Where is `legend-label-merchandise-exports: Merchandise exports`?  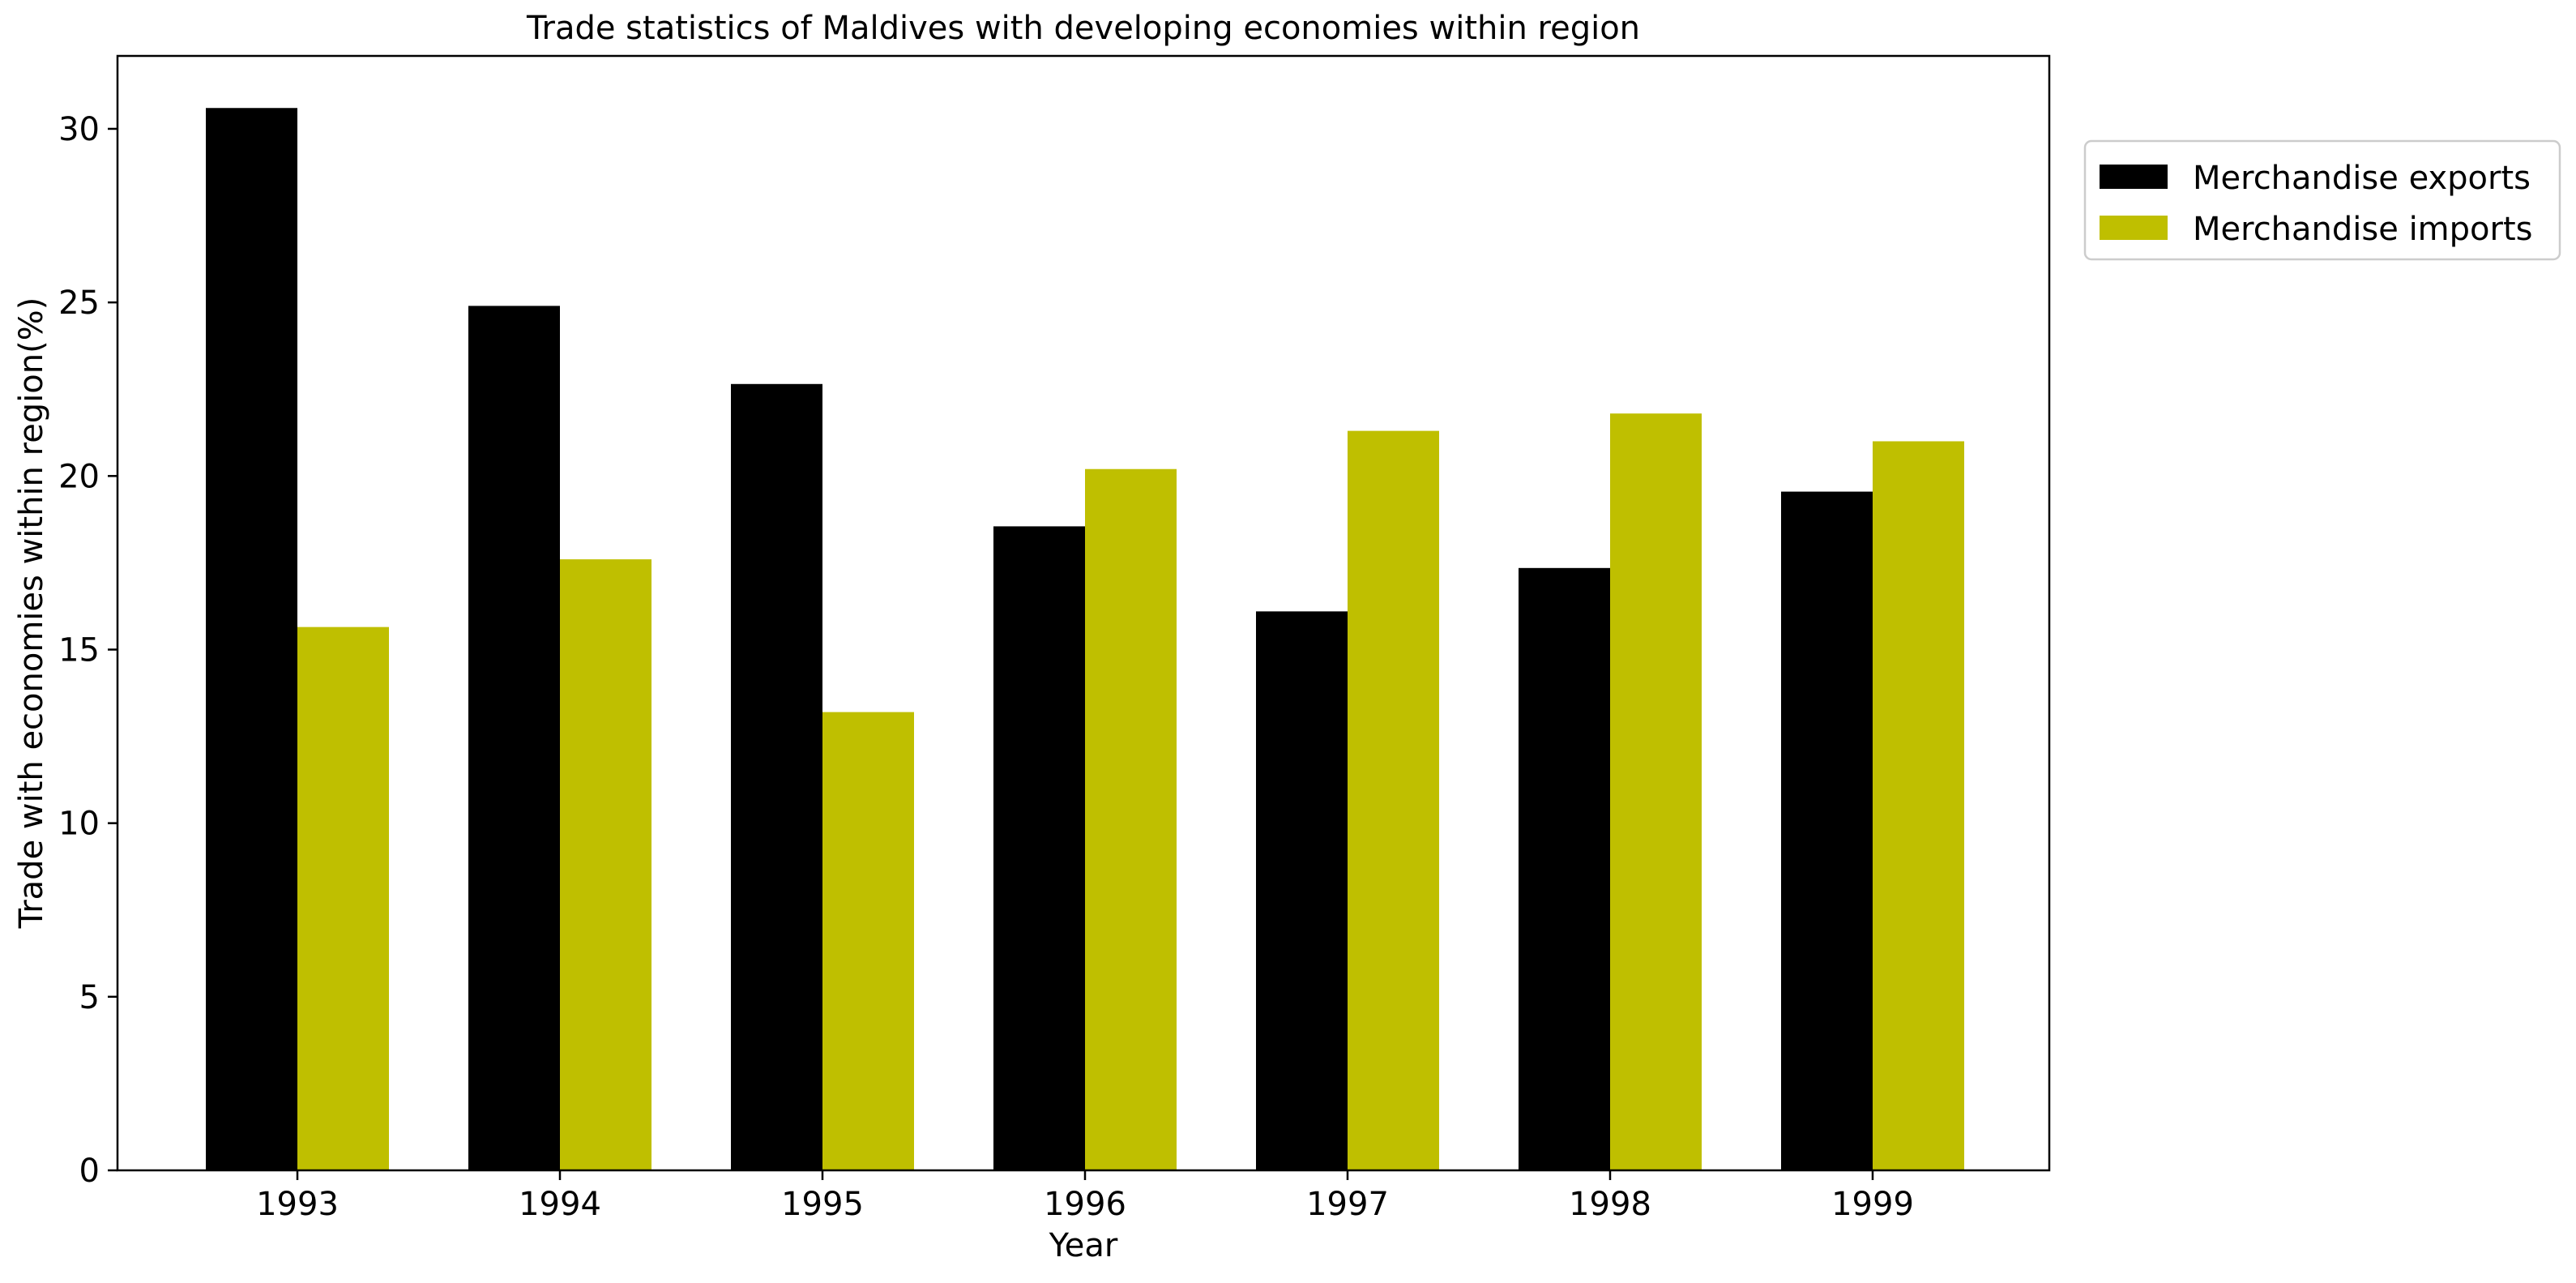 legend-label-merchandise-exports: Merchandise exports is located at coordinates (2362, 178).